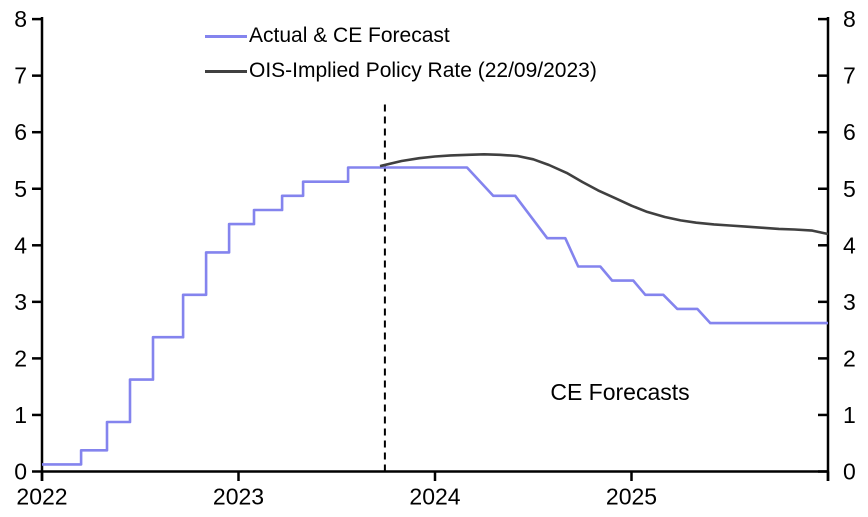 Image resolution: width=868 pixels, height=517 pixels. Describe the element at coordinates (423, 70) in the screenshot. I see `legend-label-ois: OIS-Implied Policy Rate (22/09/2023)` at that location.